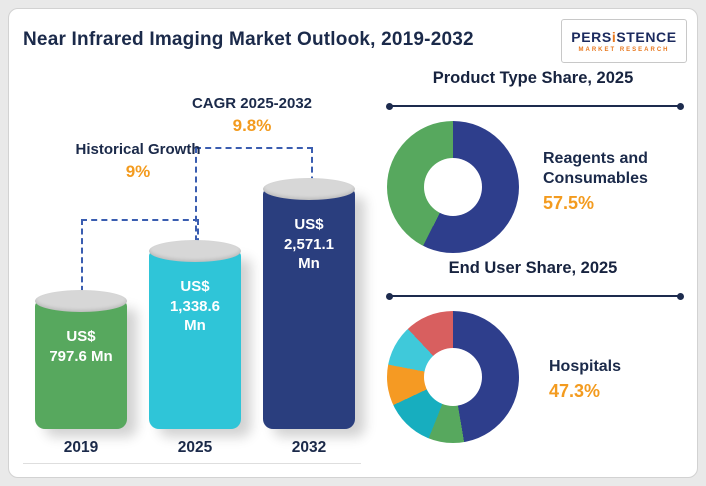 The image size is (706, 486). Describe the element at coordinates (195, 251) in the screenshot. I see `bar-2025-top-ellipse` at that location.